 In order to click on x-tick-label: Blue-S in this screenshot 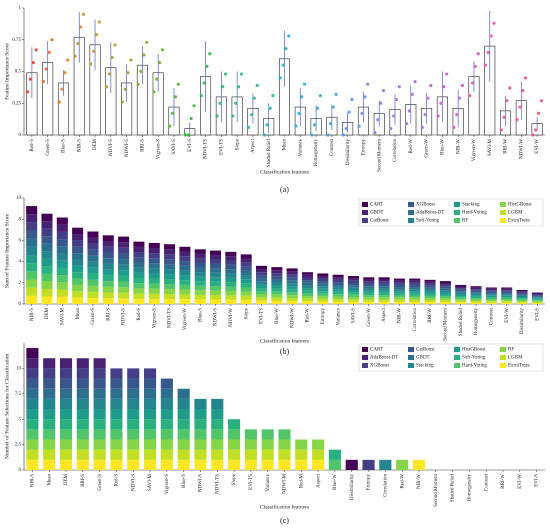, I will do `click(200, 315)`.